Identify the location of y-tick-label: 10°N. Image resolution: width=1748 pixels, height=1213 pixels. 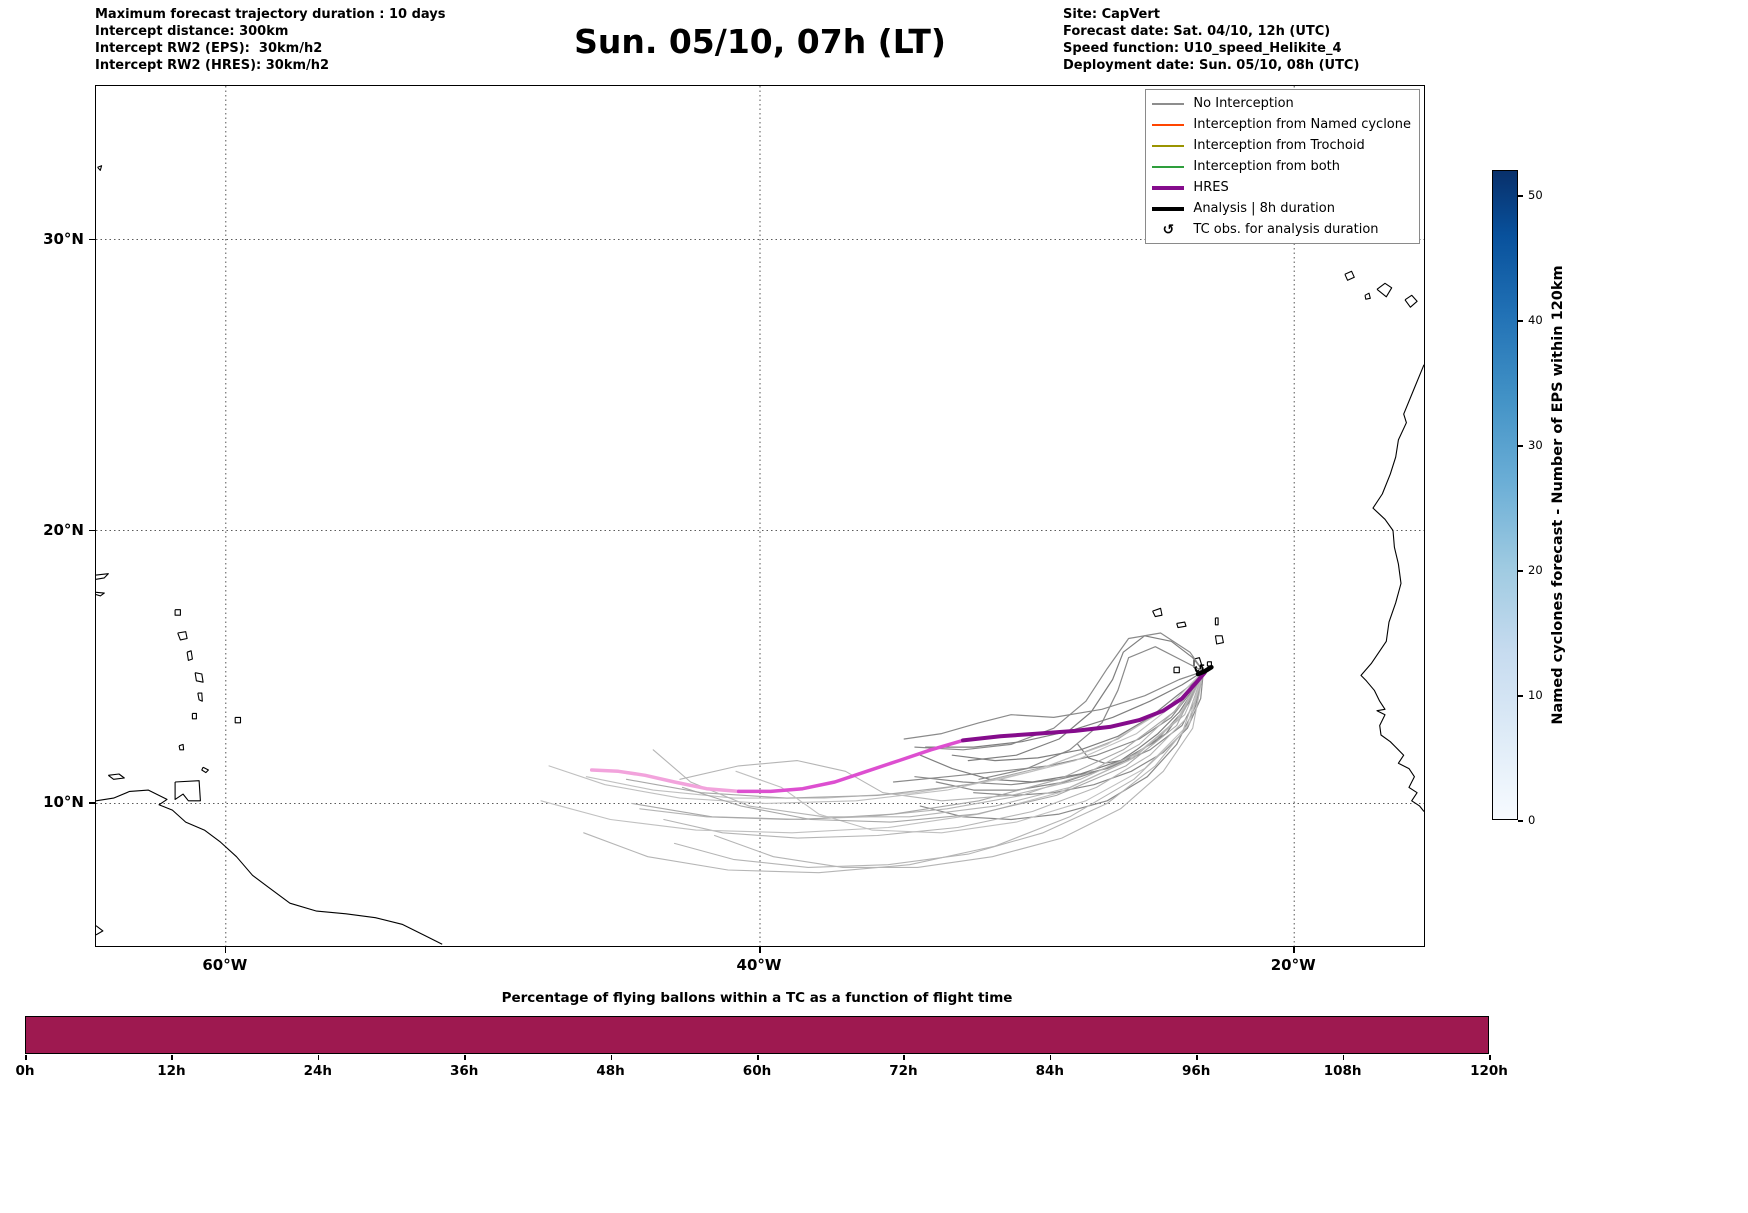
(63, 802).